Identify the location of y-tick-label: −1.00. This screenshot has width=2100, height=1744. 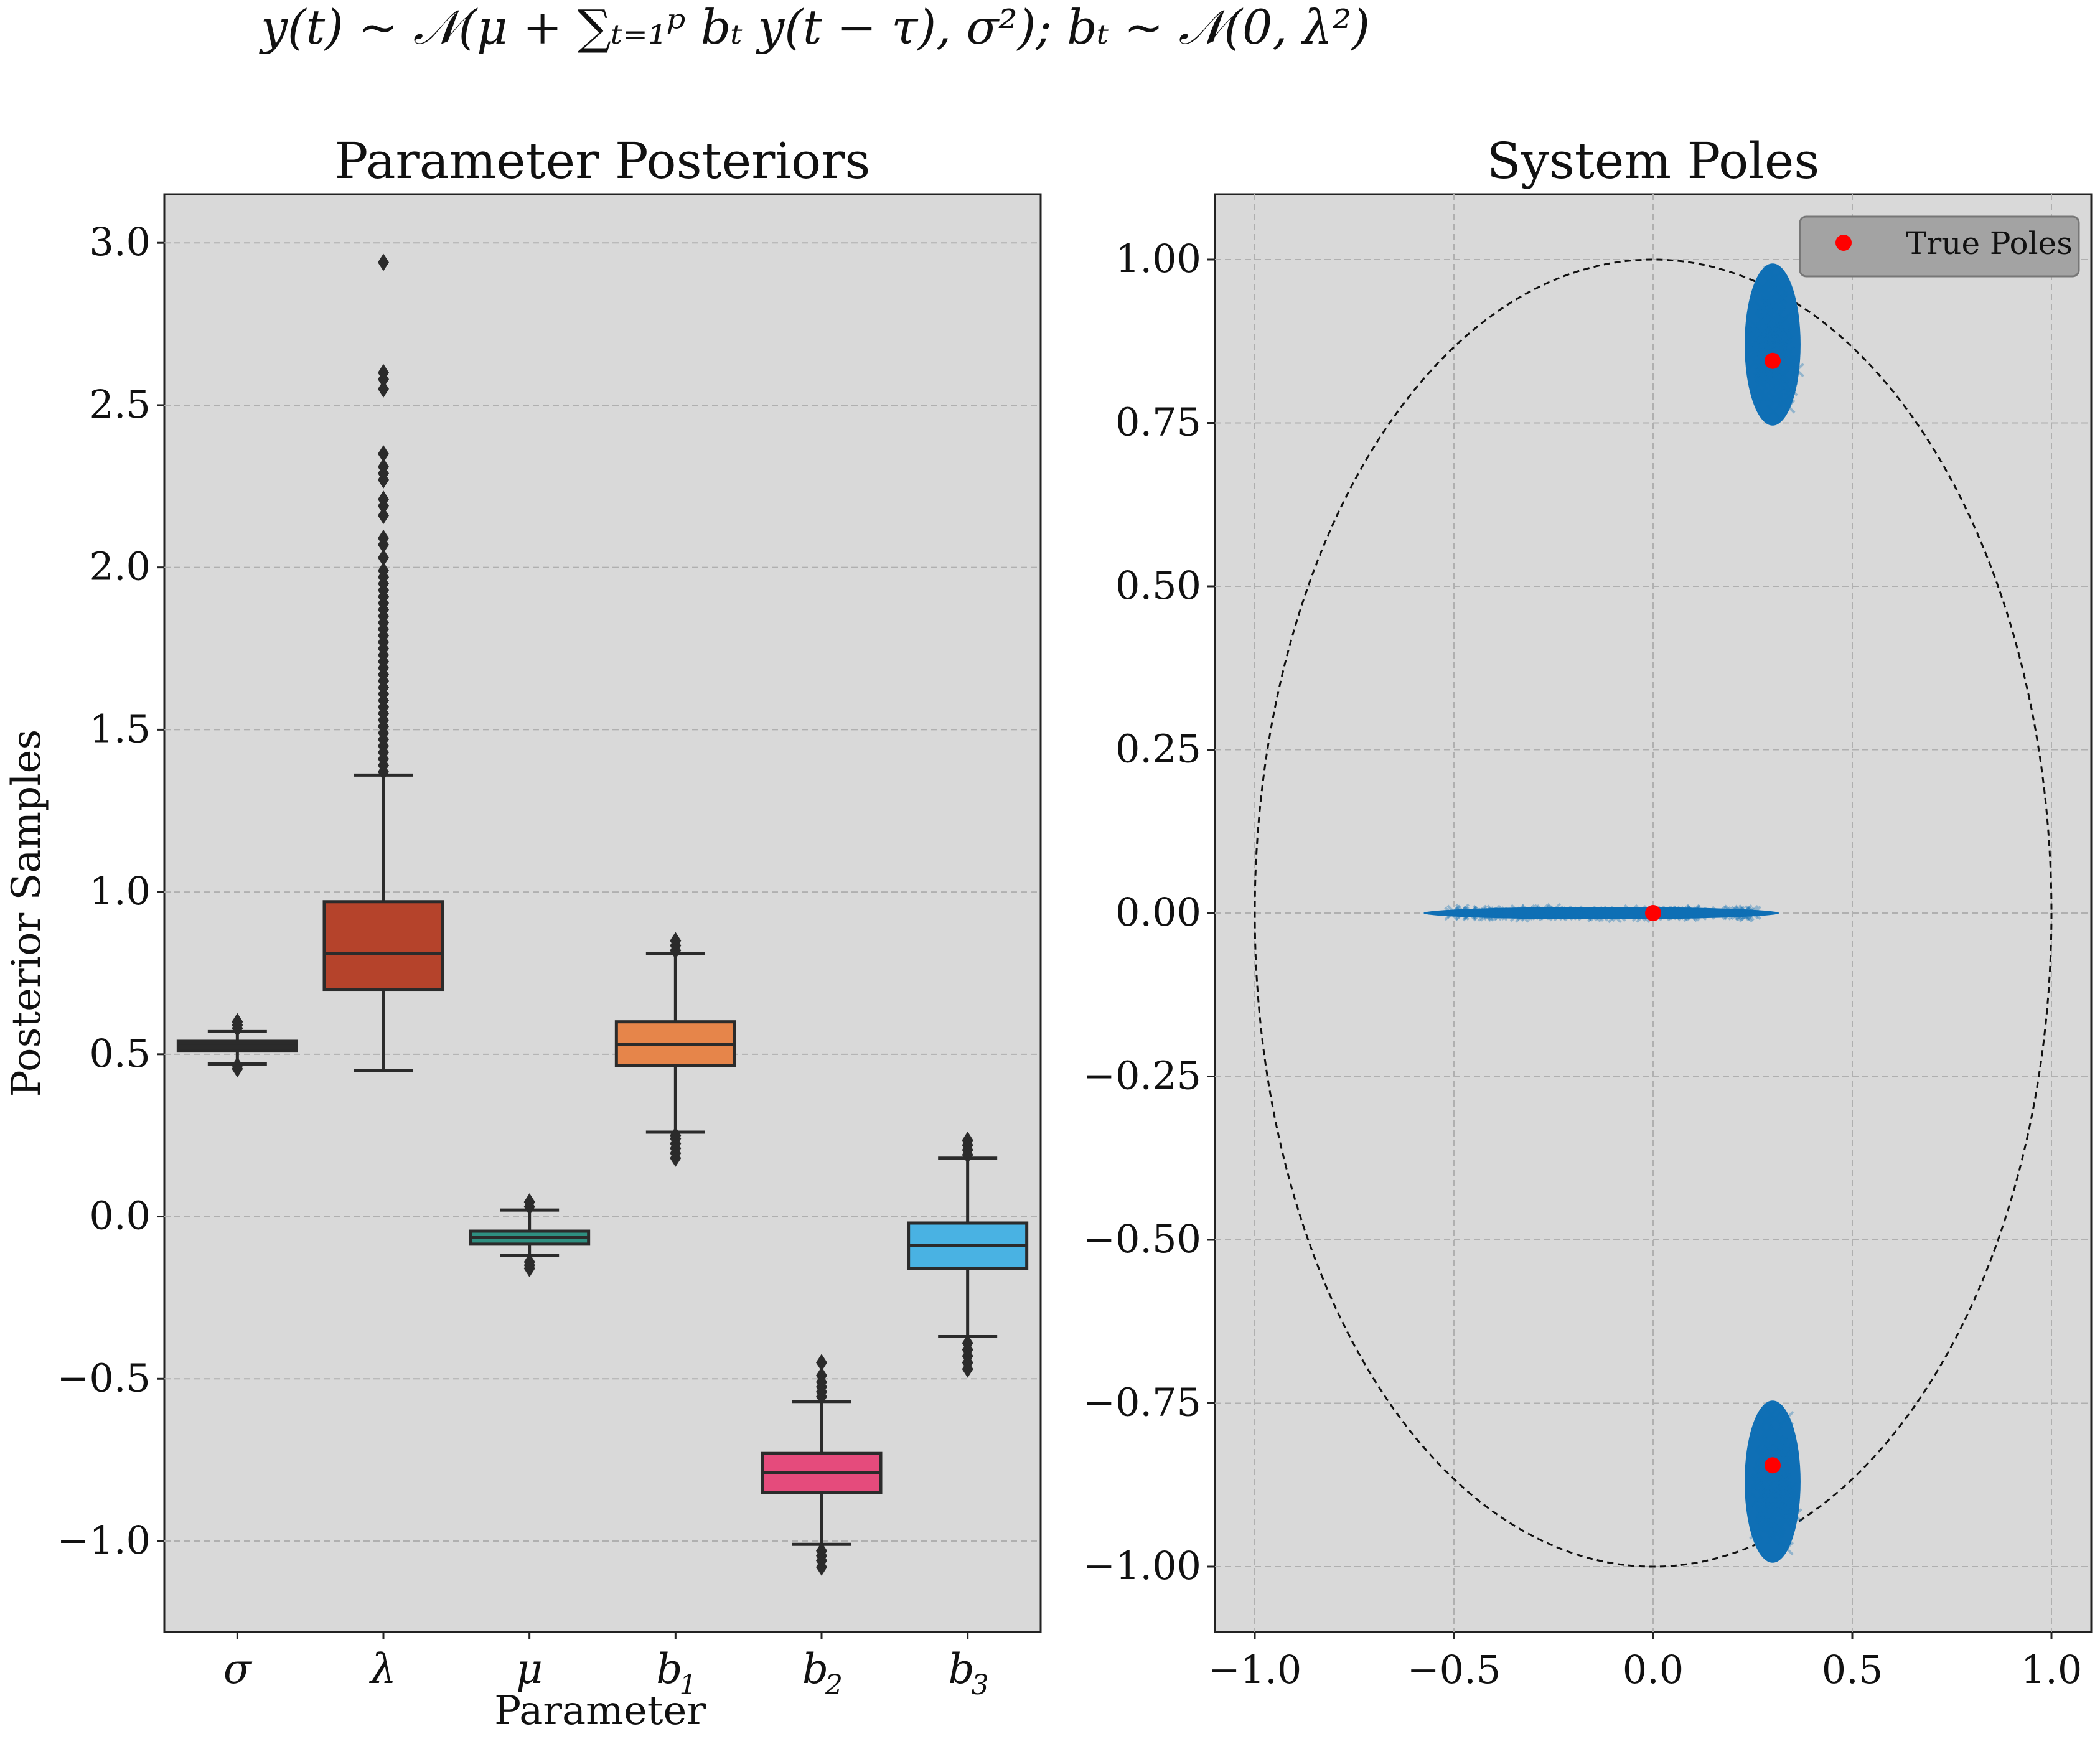
(1142, 1565).